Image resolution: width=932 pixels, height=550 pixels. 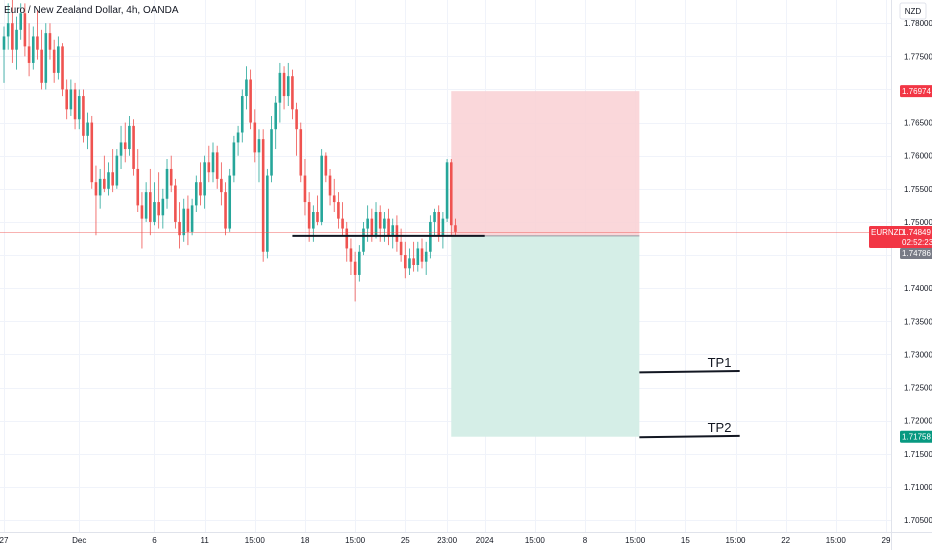 I want to click on time-tick-label: 6, so click(x=154, y=540).